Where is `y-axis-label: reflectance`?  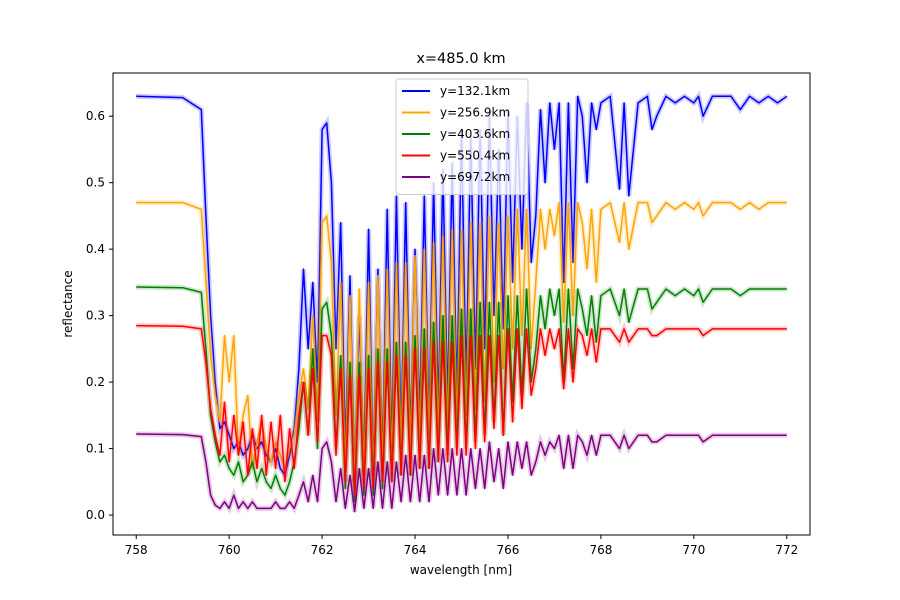
y-axis-label: reflectance is located at coordinates (68, 303).